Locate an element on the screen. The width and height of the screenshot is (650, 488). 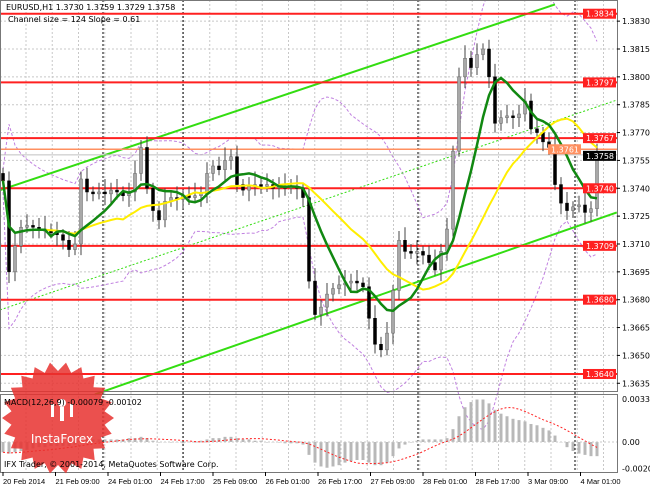
y-tick-label: 1.3650 is located at coordinates (636, 355).